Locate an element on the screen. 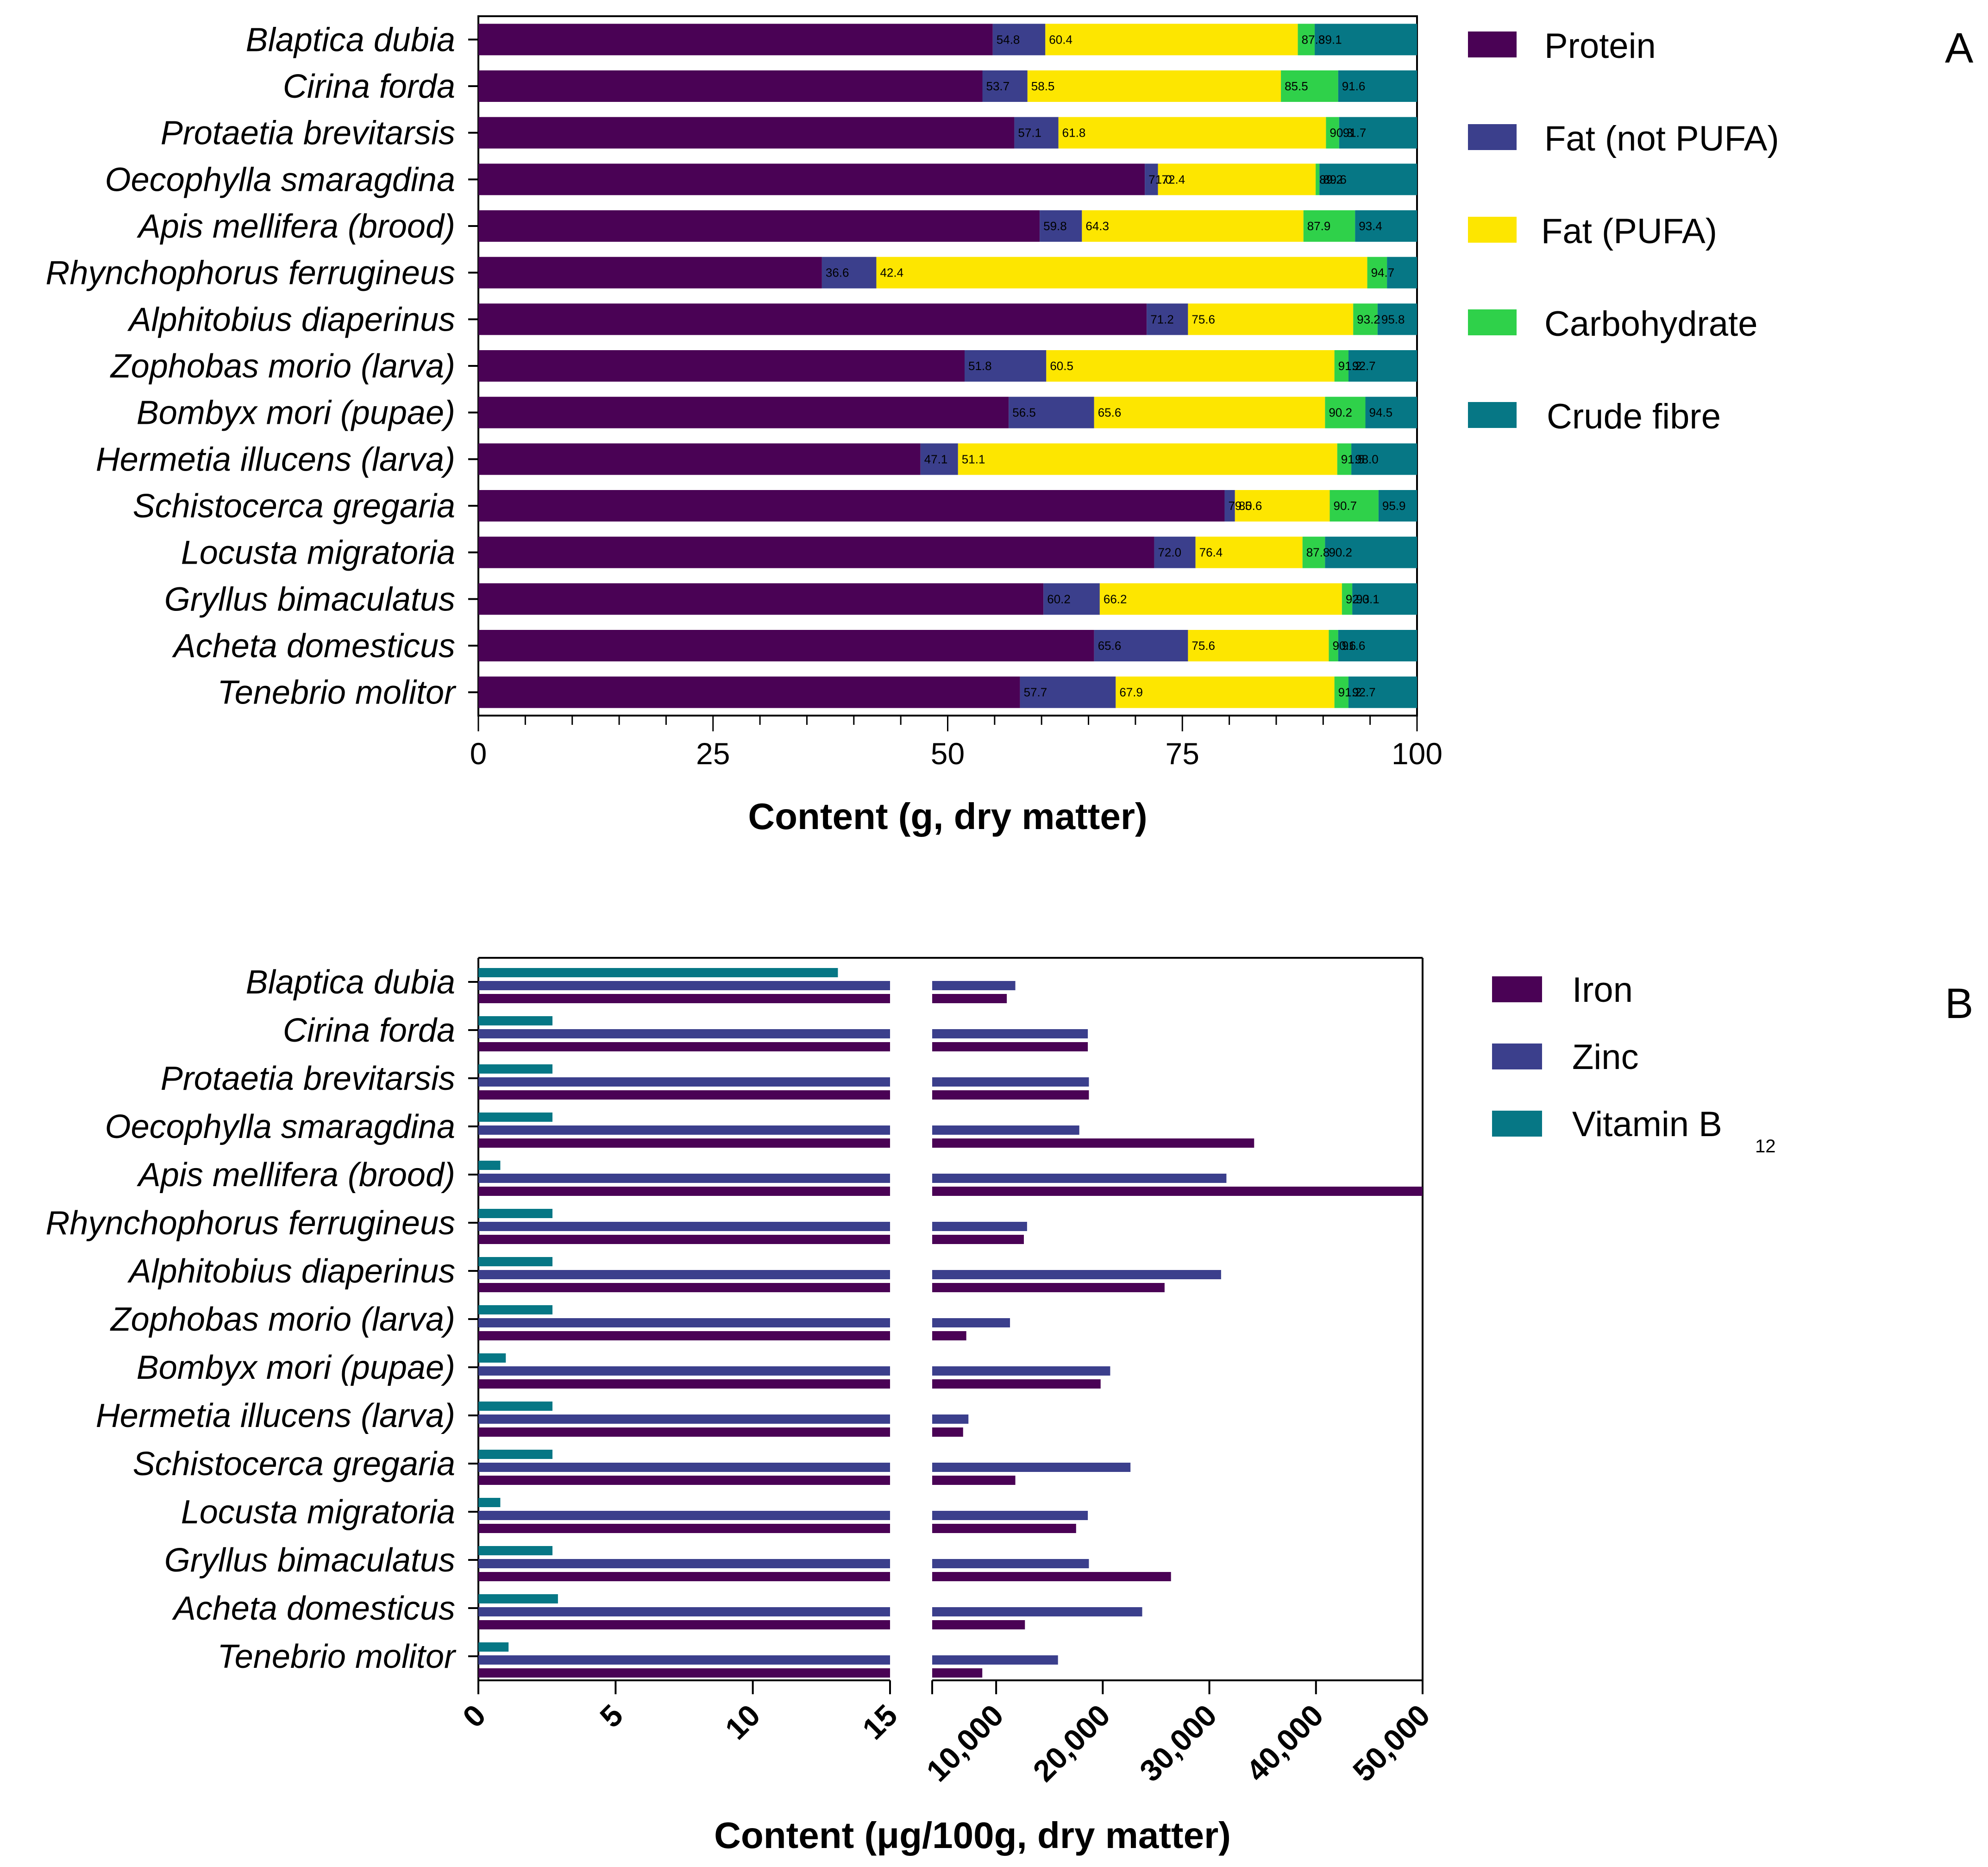 The height and width of the screenshot is (1867, 1988). segment-label-hermetia-illucens-larva-1: 47.1 is located at coordinates (936, 459).